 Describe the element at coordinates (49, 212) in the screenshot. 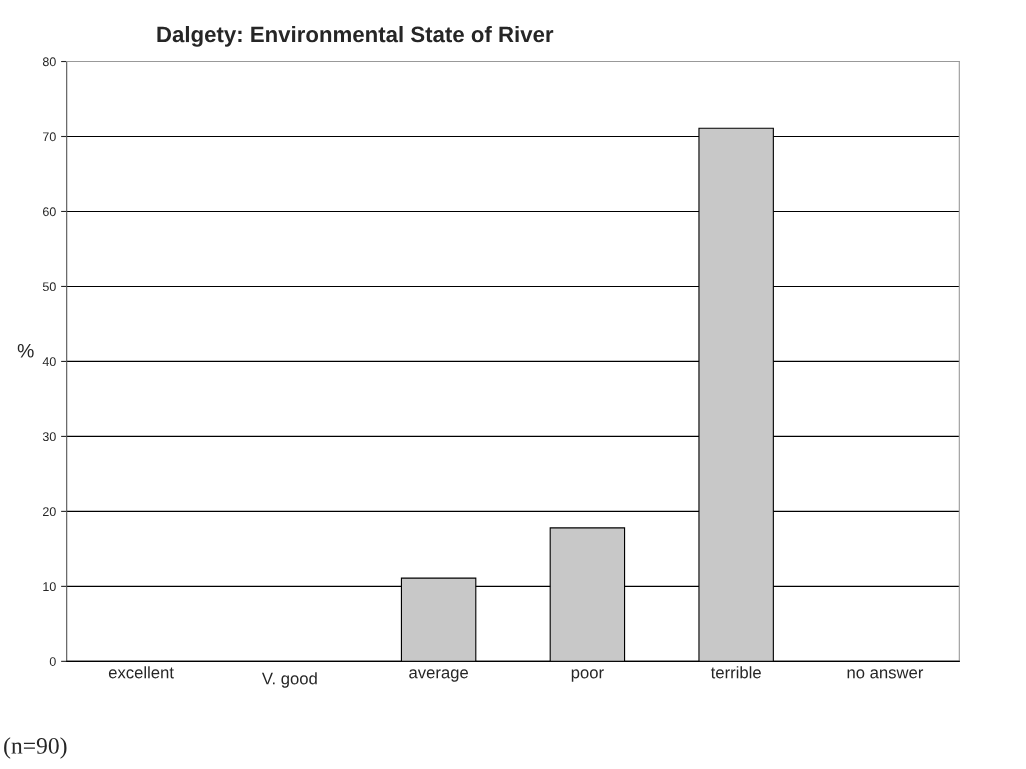

I see `y-tick-label: 60` at that location.